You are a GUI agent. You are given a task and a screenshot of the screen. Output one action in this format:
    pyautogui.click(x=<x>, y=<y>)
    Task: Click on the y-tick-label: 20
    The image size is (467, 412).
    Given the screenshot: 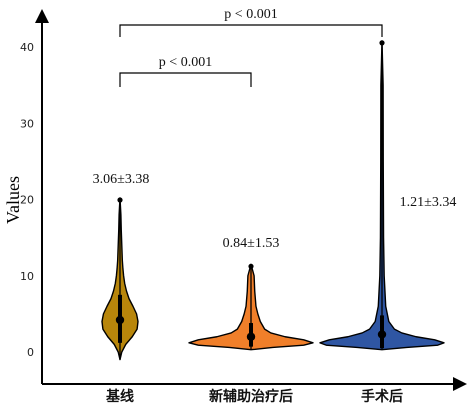 What is the action you would take?
    pyautogui.click(x=27, y=200)
    